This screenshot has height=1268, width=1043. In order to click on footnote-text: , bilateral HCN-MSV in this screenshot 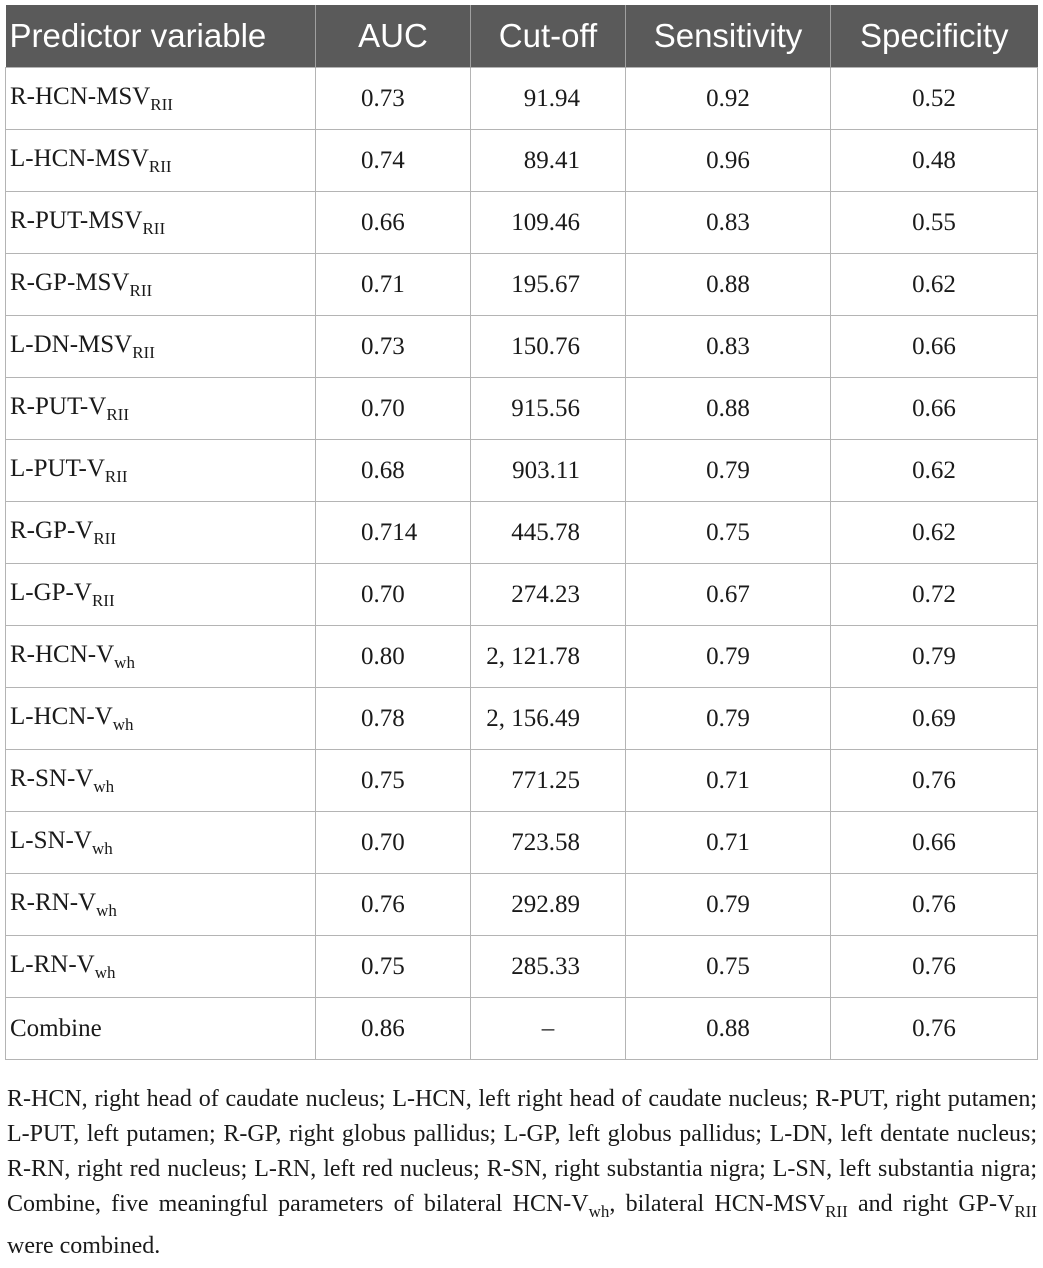, I will do `click(717, 1204)`.